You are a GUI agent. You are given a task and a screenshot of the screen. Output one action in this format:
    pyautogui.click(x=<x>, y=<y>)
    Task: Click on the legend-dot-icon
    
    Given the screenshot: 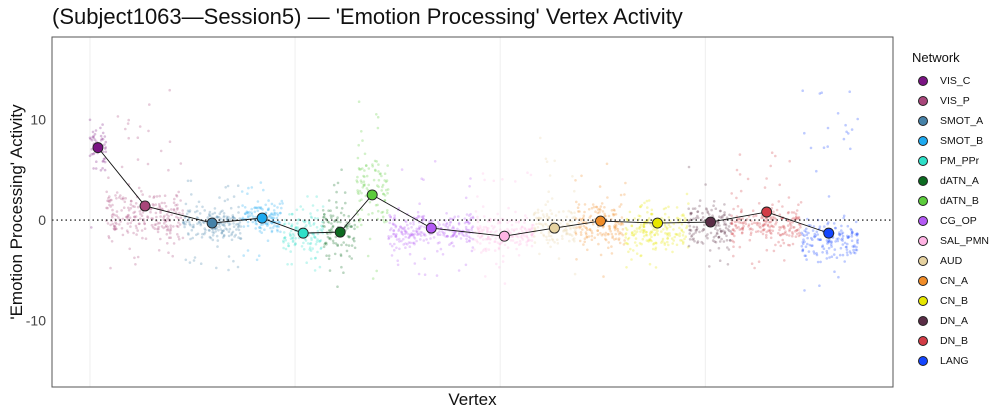 What is the action you would take?
    pyautogui.click(x=923, y=81)
    